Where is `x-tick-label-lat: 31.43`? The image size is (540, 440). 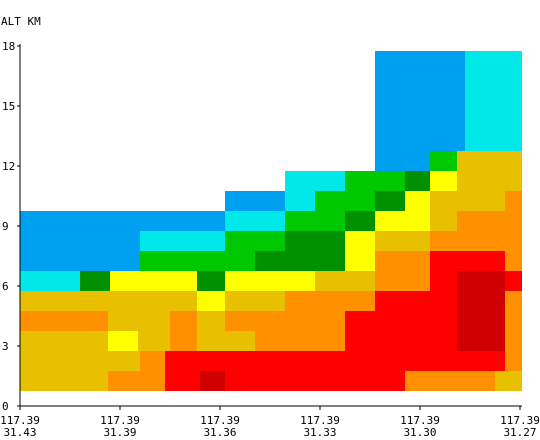
x-tick-label-lat: 31.43 is located at coordinates (19, 432).